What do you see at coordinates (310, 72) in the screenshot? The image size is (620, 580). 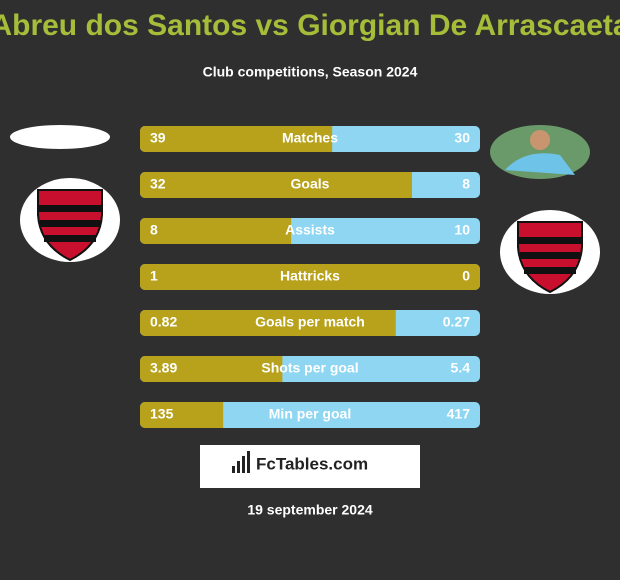 I see `subtitle: Club competitions, Season 2024` at bounding box center [310, 72].